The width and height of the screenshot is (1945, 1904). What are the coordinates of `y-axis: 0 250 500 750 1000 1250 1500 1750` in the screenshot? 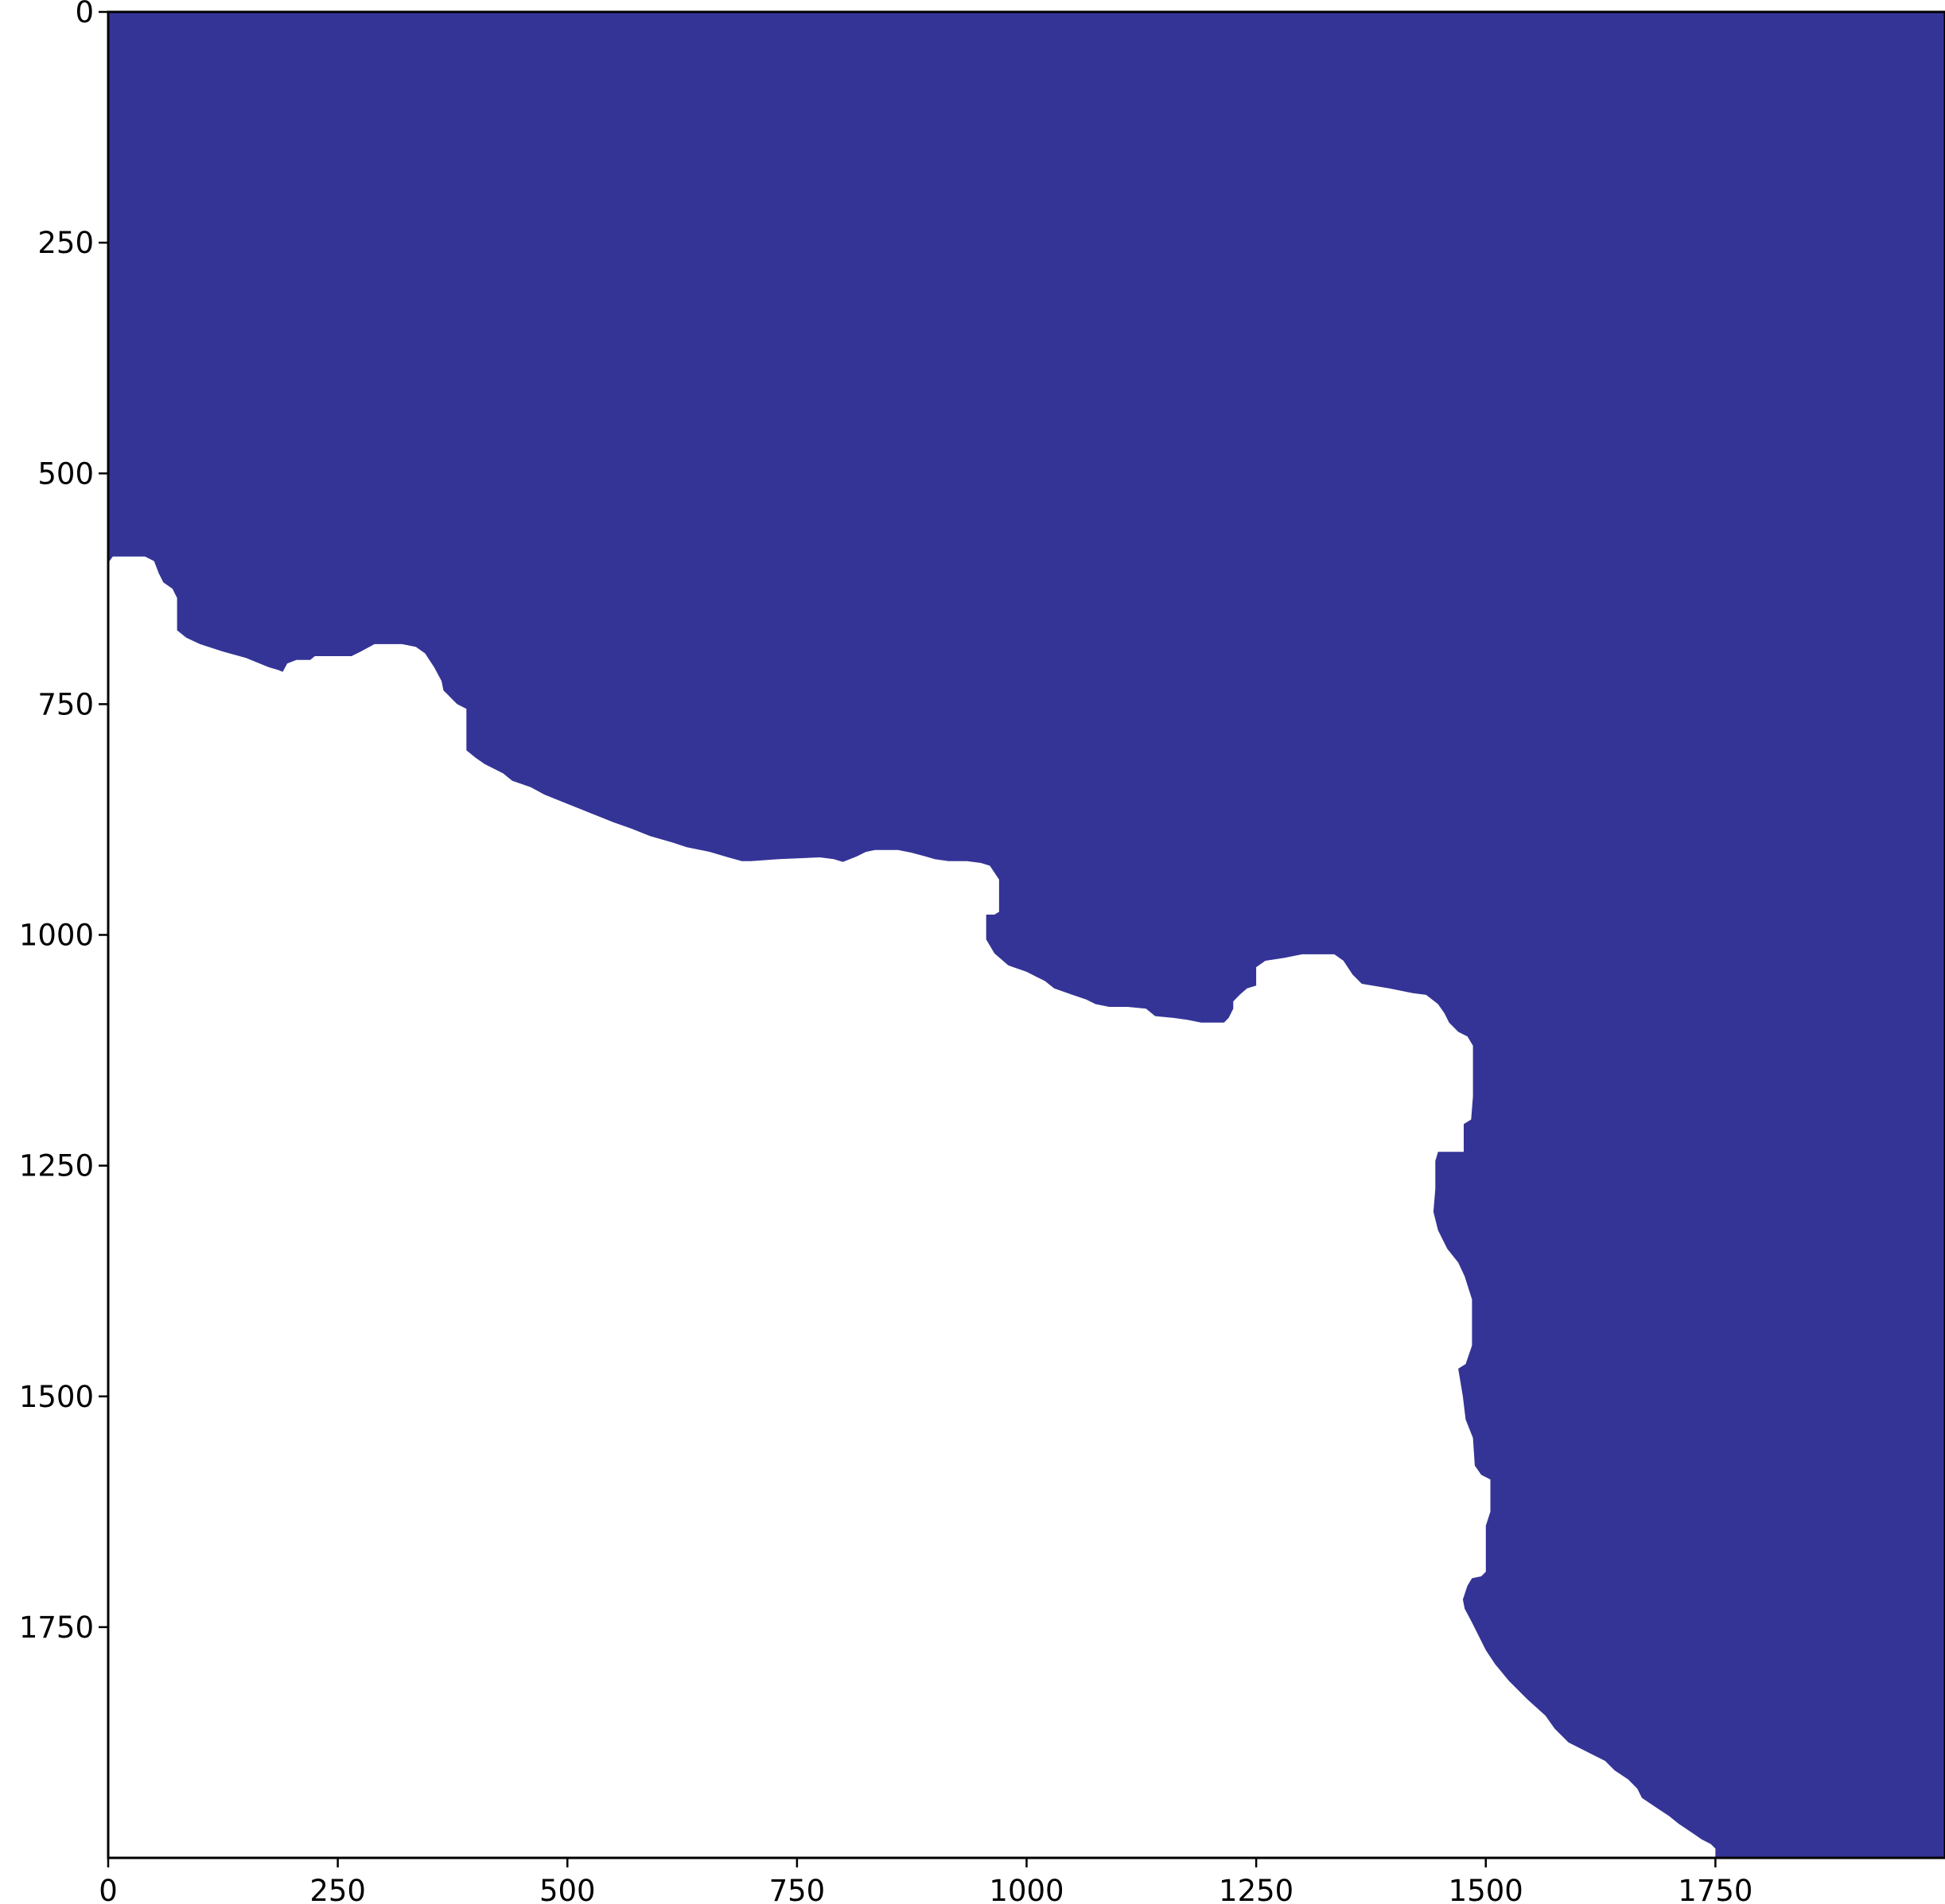 It's located at (63, 822).